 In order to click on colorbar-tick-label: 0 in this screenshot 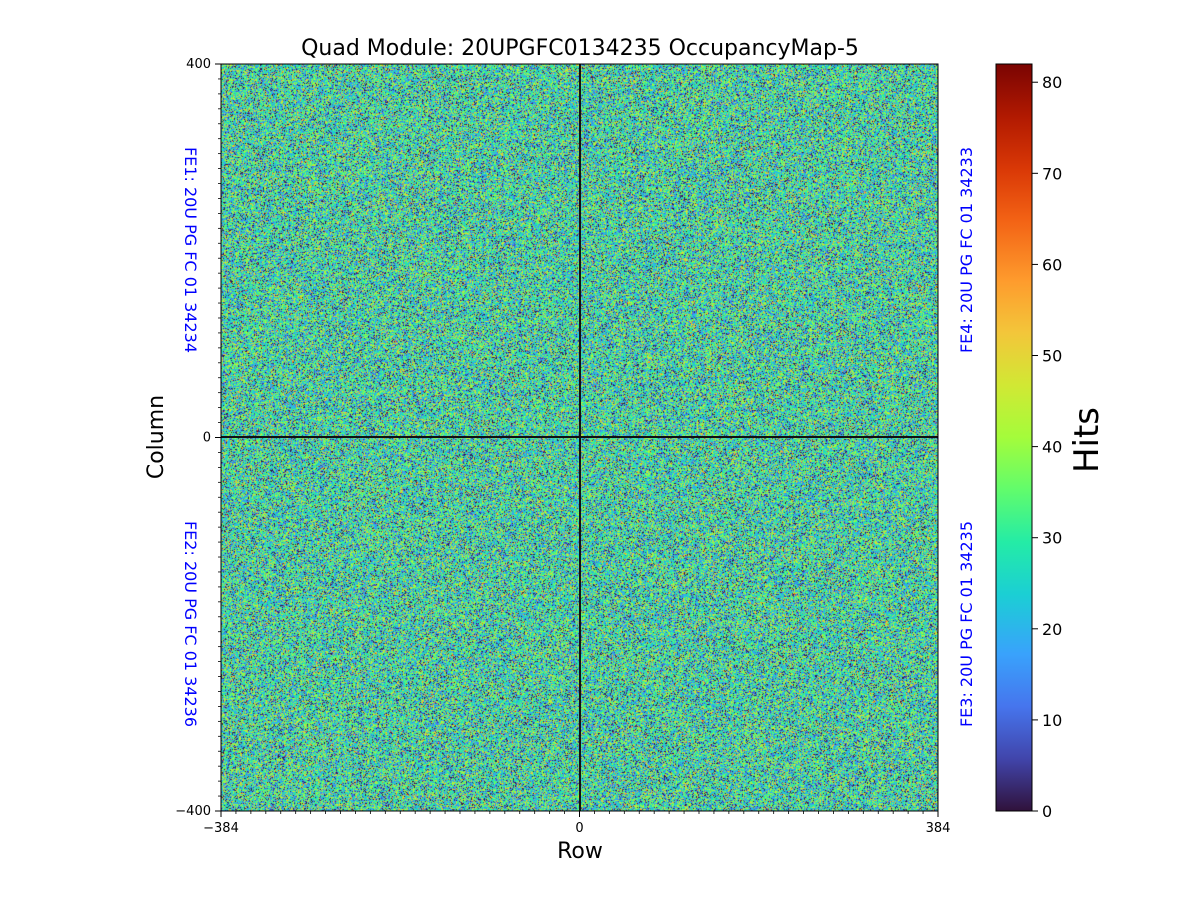, I will do `click(1047, 811)`.